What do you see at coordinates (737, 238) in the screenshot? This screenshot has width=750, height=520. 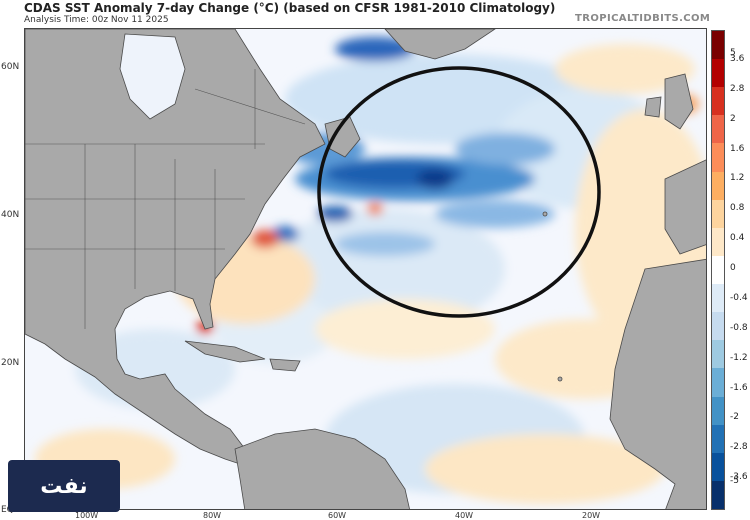 I see `colorbar-tick-label: 0.4` at bounding box center [737, 238].